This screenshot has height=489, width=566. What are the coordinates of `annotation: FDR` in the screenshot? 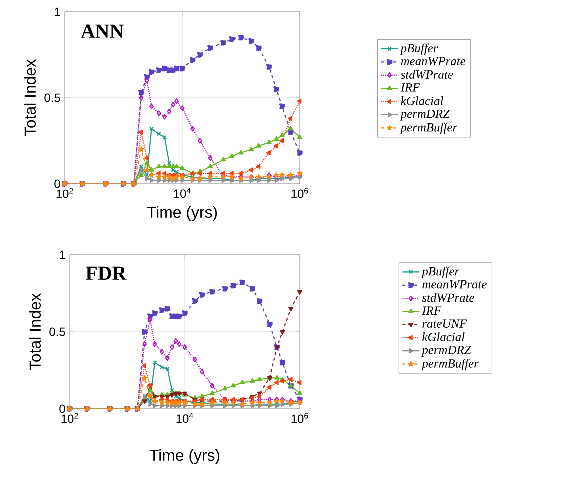 It's located at (106, 273).